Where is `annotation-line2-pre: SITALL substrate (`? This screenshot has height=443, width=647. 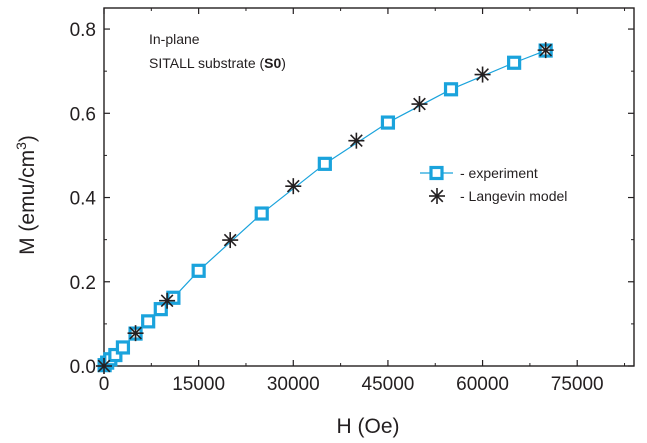 annotation-line2-pre: SITALL substrate ( is located at coordinates (206, 63).